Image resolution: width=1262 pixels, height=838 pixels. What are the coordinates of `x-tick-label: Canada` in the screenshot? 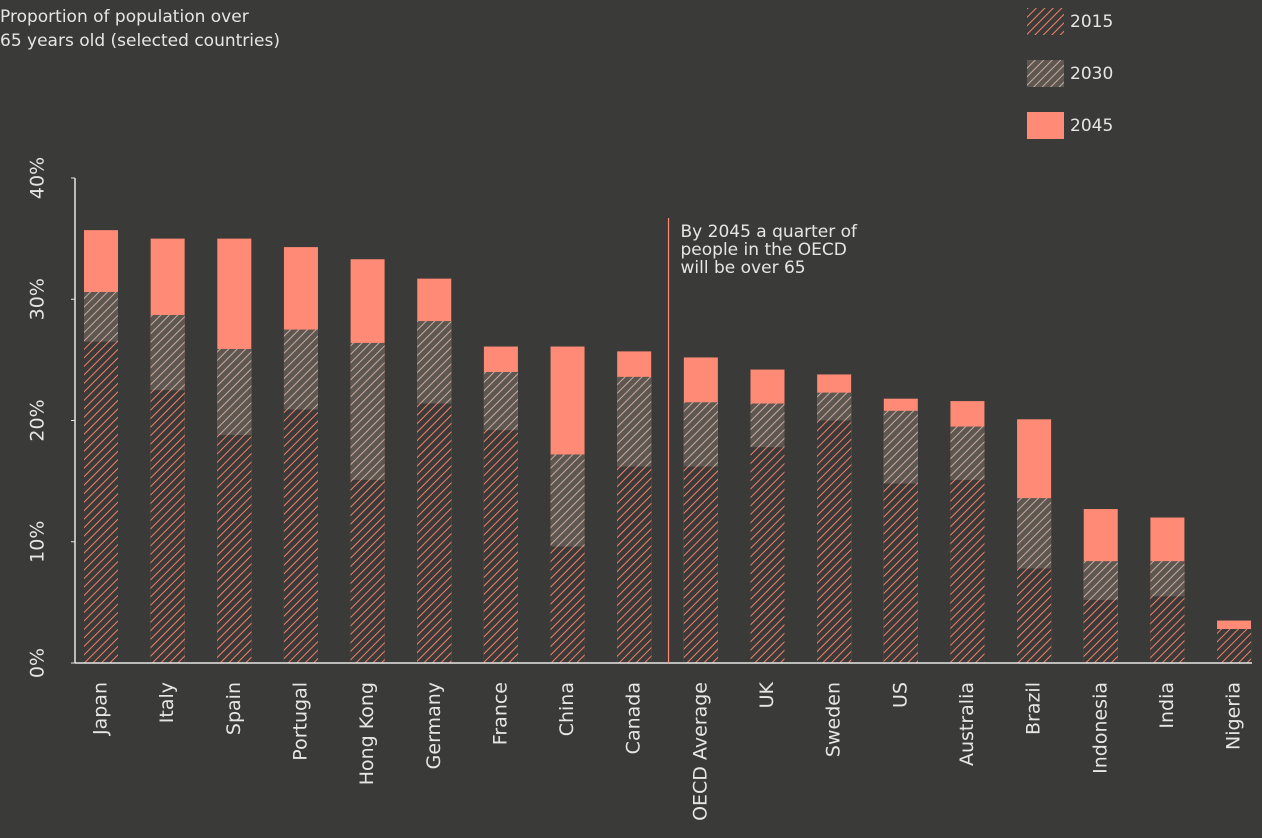 It's located at (634, 718).